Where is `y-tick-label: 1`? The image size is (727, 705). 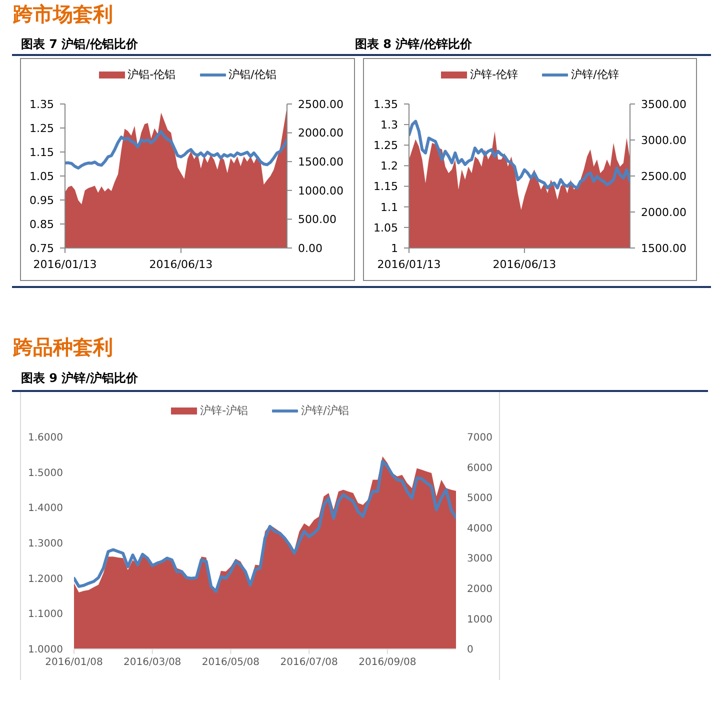 y-tick-label: 1 is located at coordinates (394, 248).